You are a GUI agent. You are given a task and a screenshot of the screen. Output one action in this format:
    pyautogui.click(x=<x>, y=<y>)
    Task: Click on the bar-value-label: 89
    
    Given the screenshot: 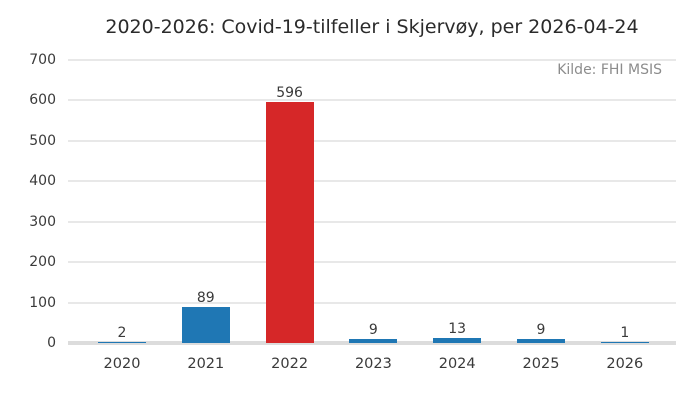 What is the action you would take?
    pyautogui.click(x=205, y=297)
    